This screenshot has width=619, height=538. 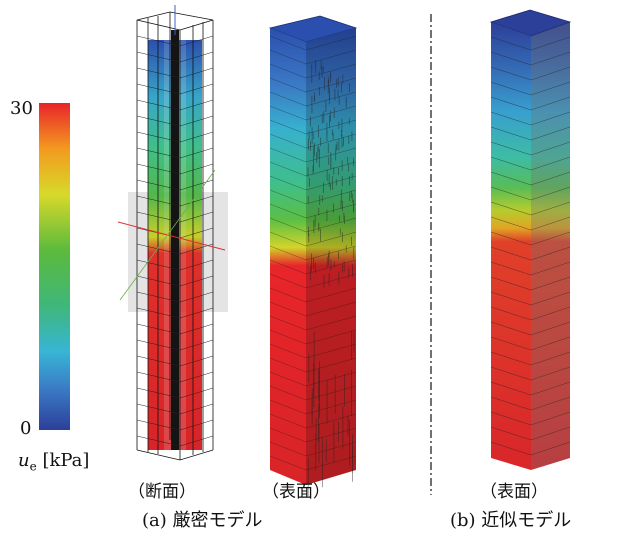 I want to click on caption-b: (b) 近似モデル, so click(x=511, y=520).